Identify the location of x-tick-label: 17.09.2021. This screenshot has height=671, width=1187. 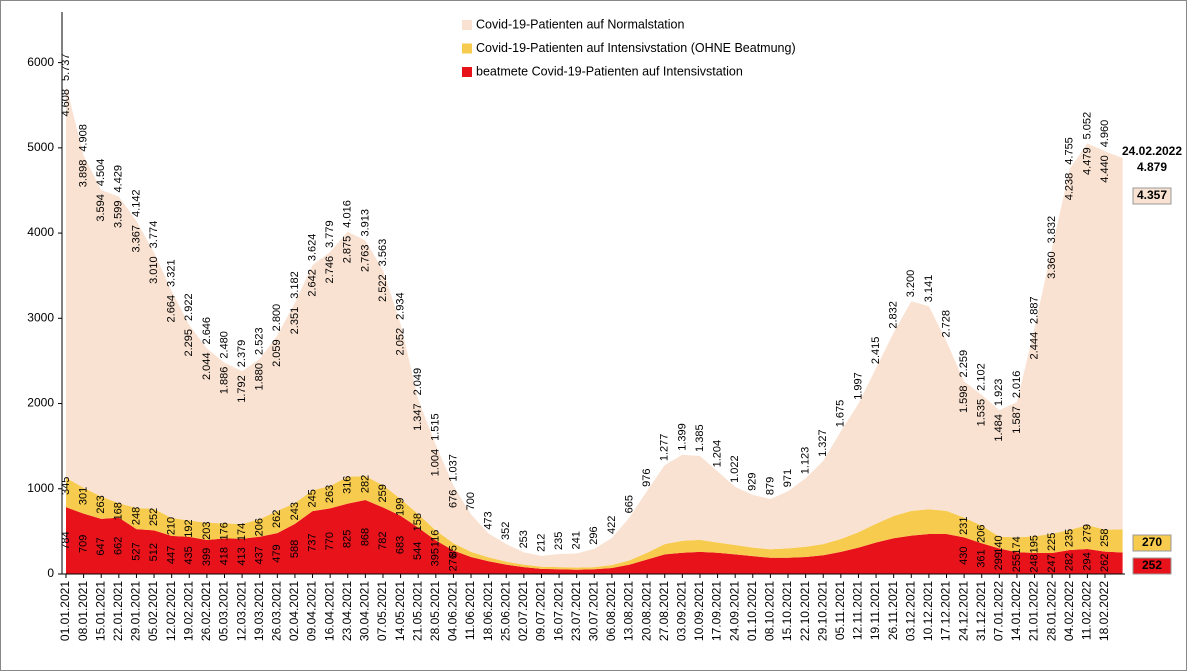
(717, 611).